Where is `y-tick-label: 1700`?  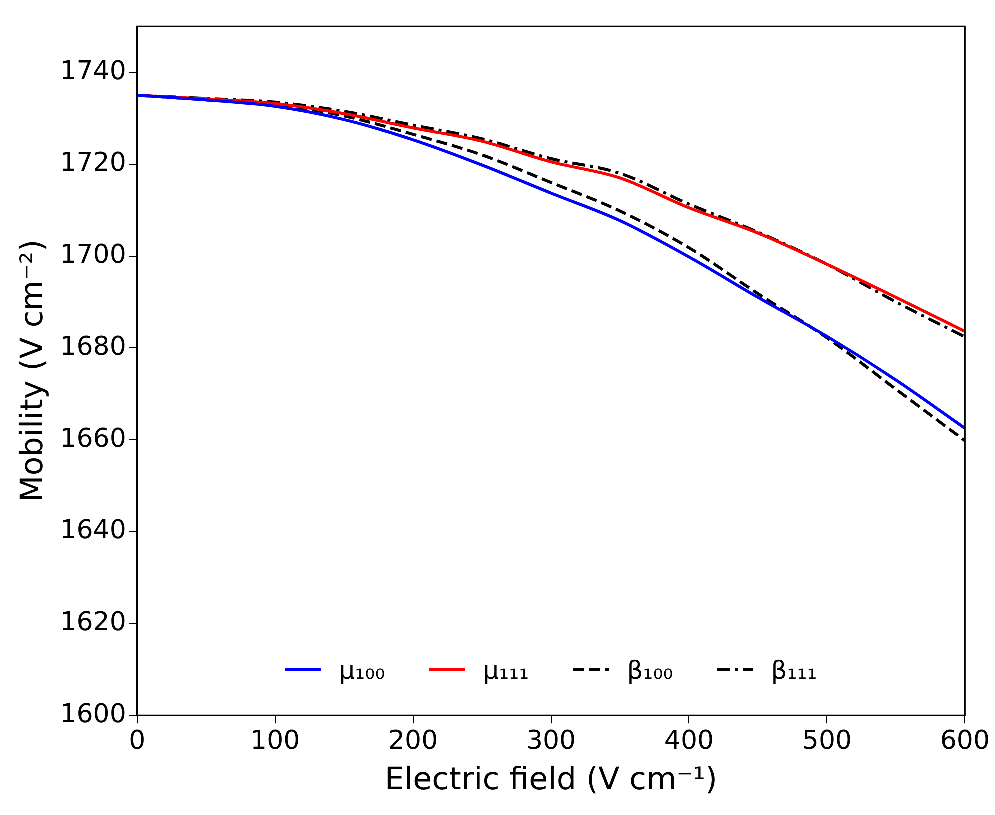
y-tick-label: 1700 is located at coordinates (93, 255).